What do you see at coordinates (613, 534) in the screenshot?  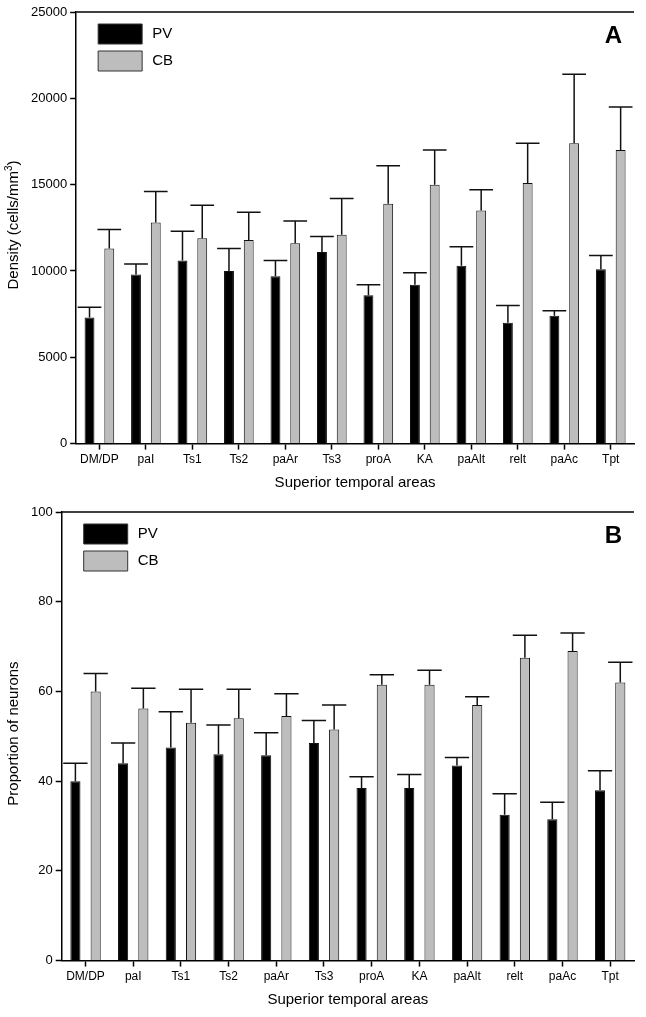 I see `chart-title: B` at bounding box center [613, 534].